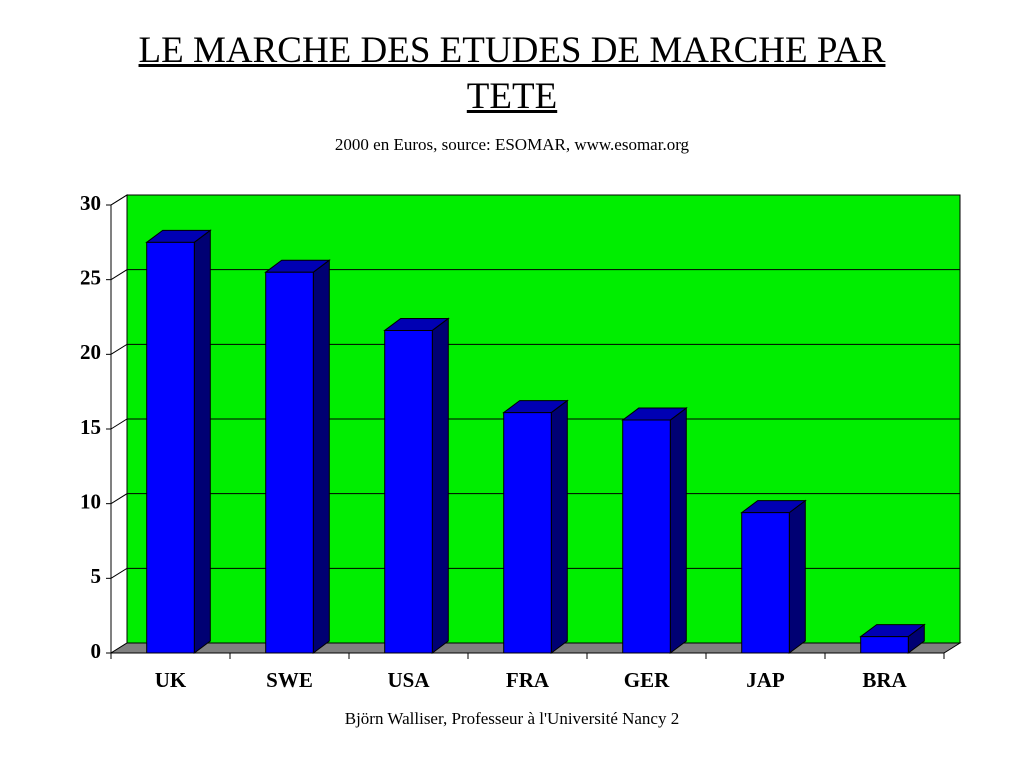 This screenshot has width=1024, height=768. Describe the element at coordinates (90, 501) in the screenshot. I see `y-tick-label: 10` at that location.